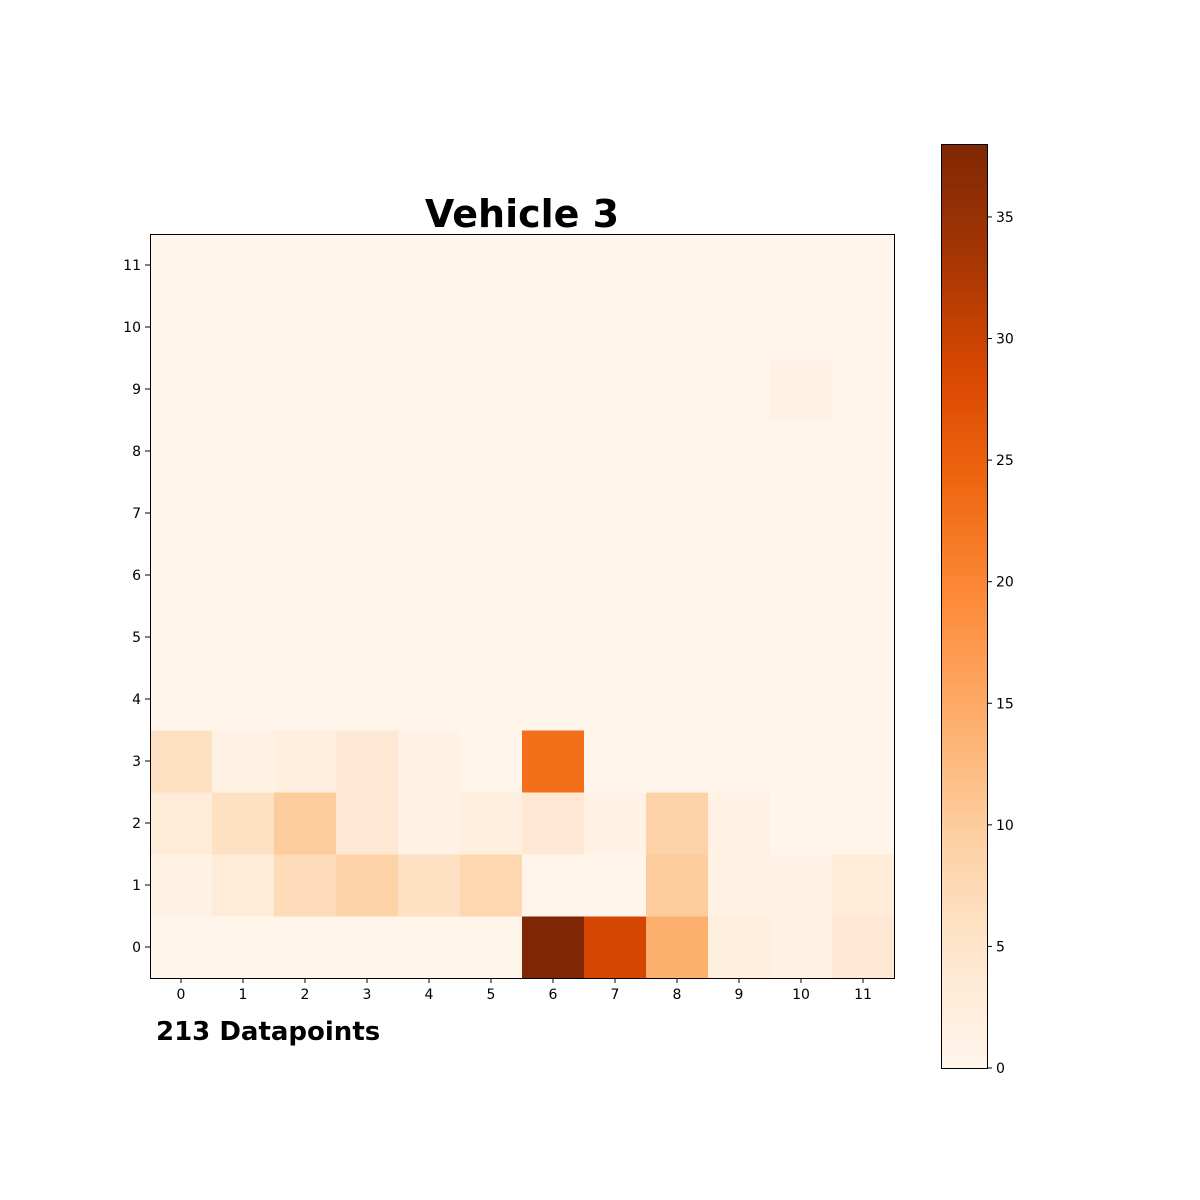  Describe the element at coordinates (964, 606) in the screenshot. I see `colorbar` at that location.